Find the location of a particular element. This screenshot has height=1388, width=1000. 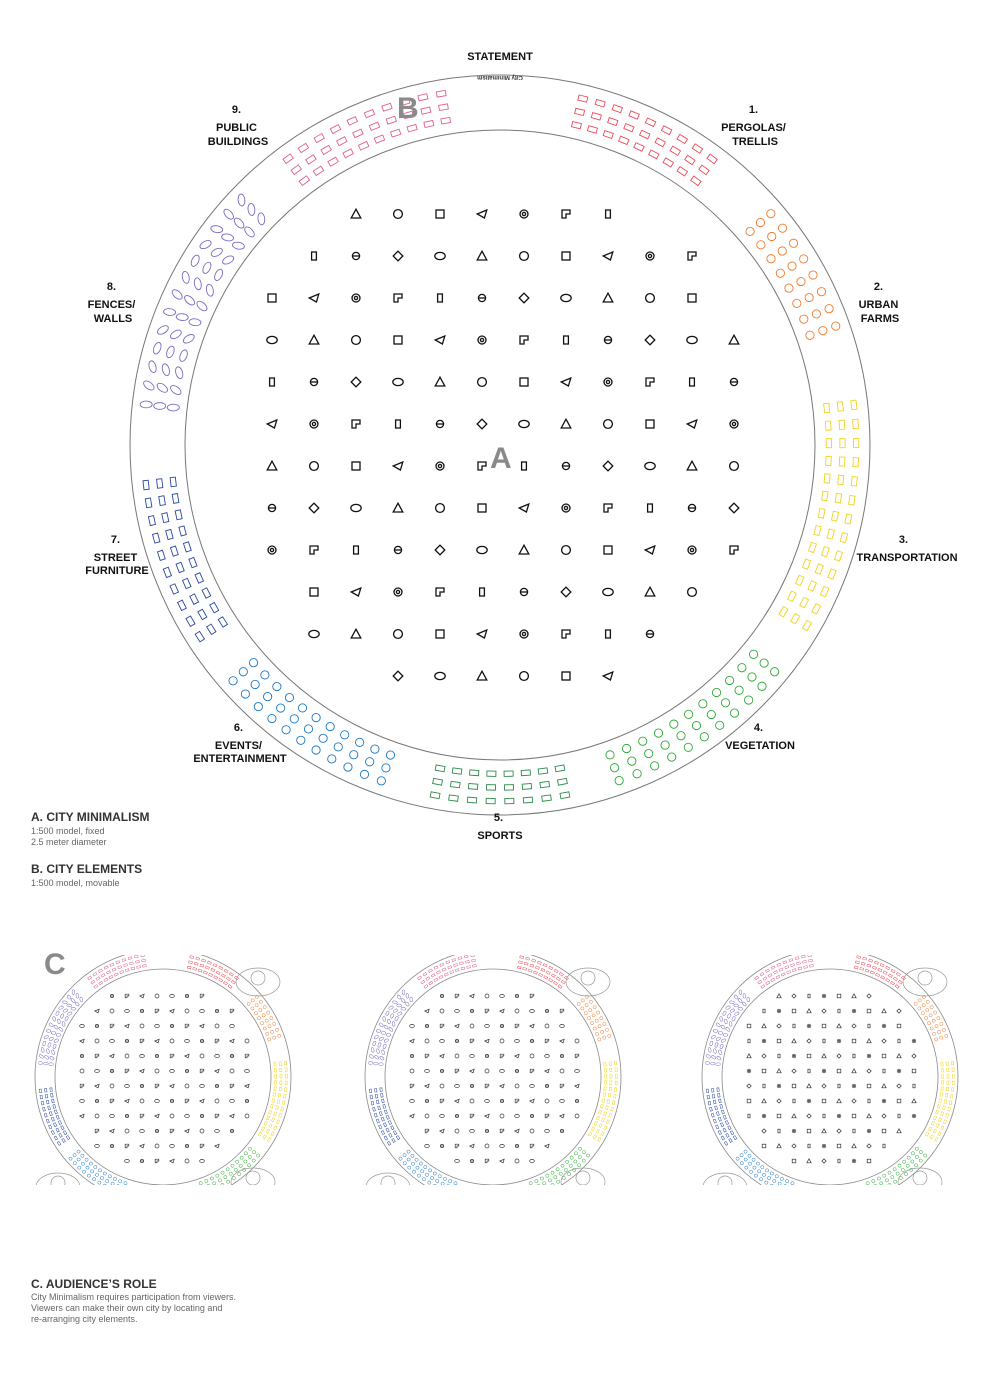

category-label-fences: 8. FENCES/ WALLS is located at coordinates (113, 303).